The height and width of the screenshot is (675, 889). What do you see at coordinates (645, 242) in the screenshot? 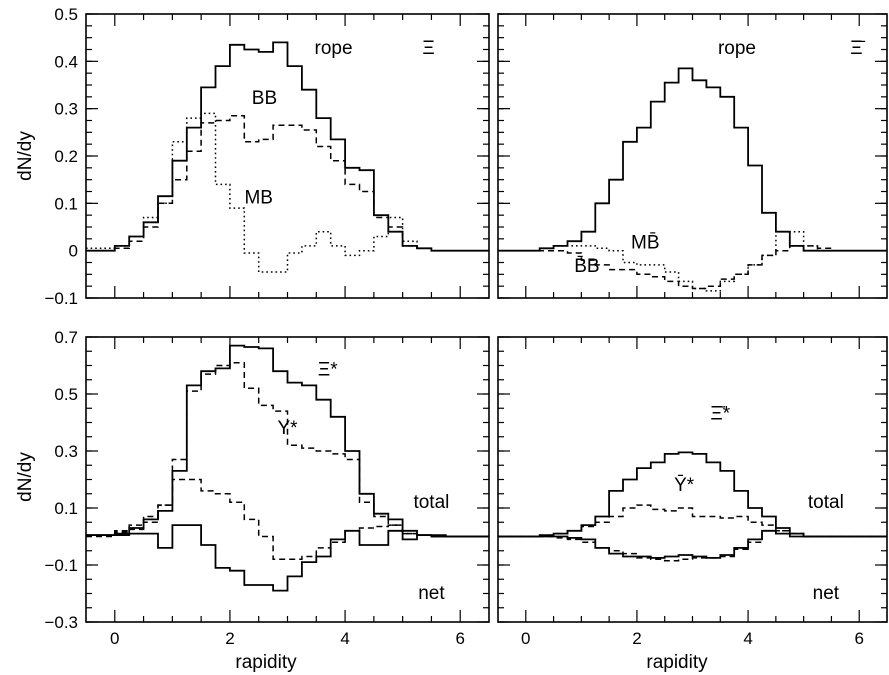
I see `annotation-top-right-1: MB̄` at bounding box center [645, 242].